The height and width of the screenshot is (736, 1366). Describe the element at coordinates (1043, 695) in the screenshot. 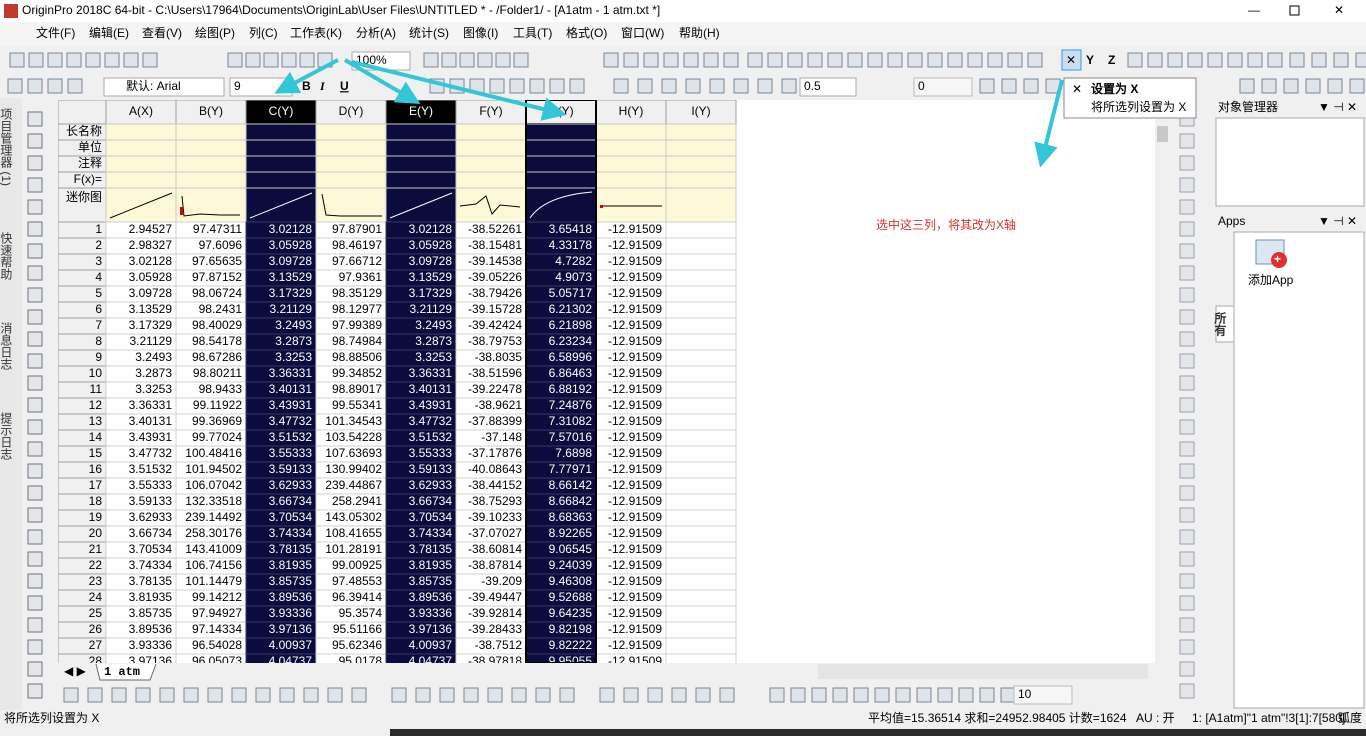

I see `bottom-size-box` at that location.